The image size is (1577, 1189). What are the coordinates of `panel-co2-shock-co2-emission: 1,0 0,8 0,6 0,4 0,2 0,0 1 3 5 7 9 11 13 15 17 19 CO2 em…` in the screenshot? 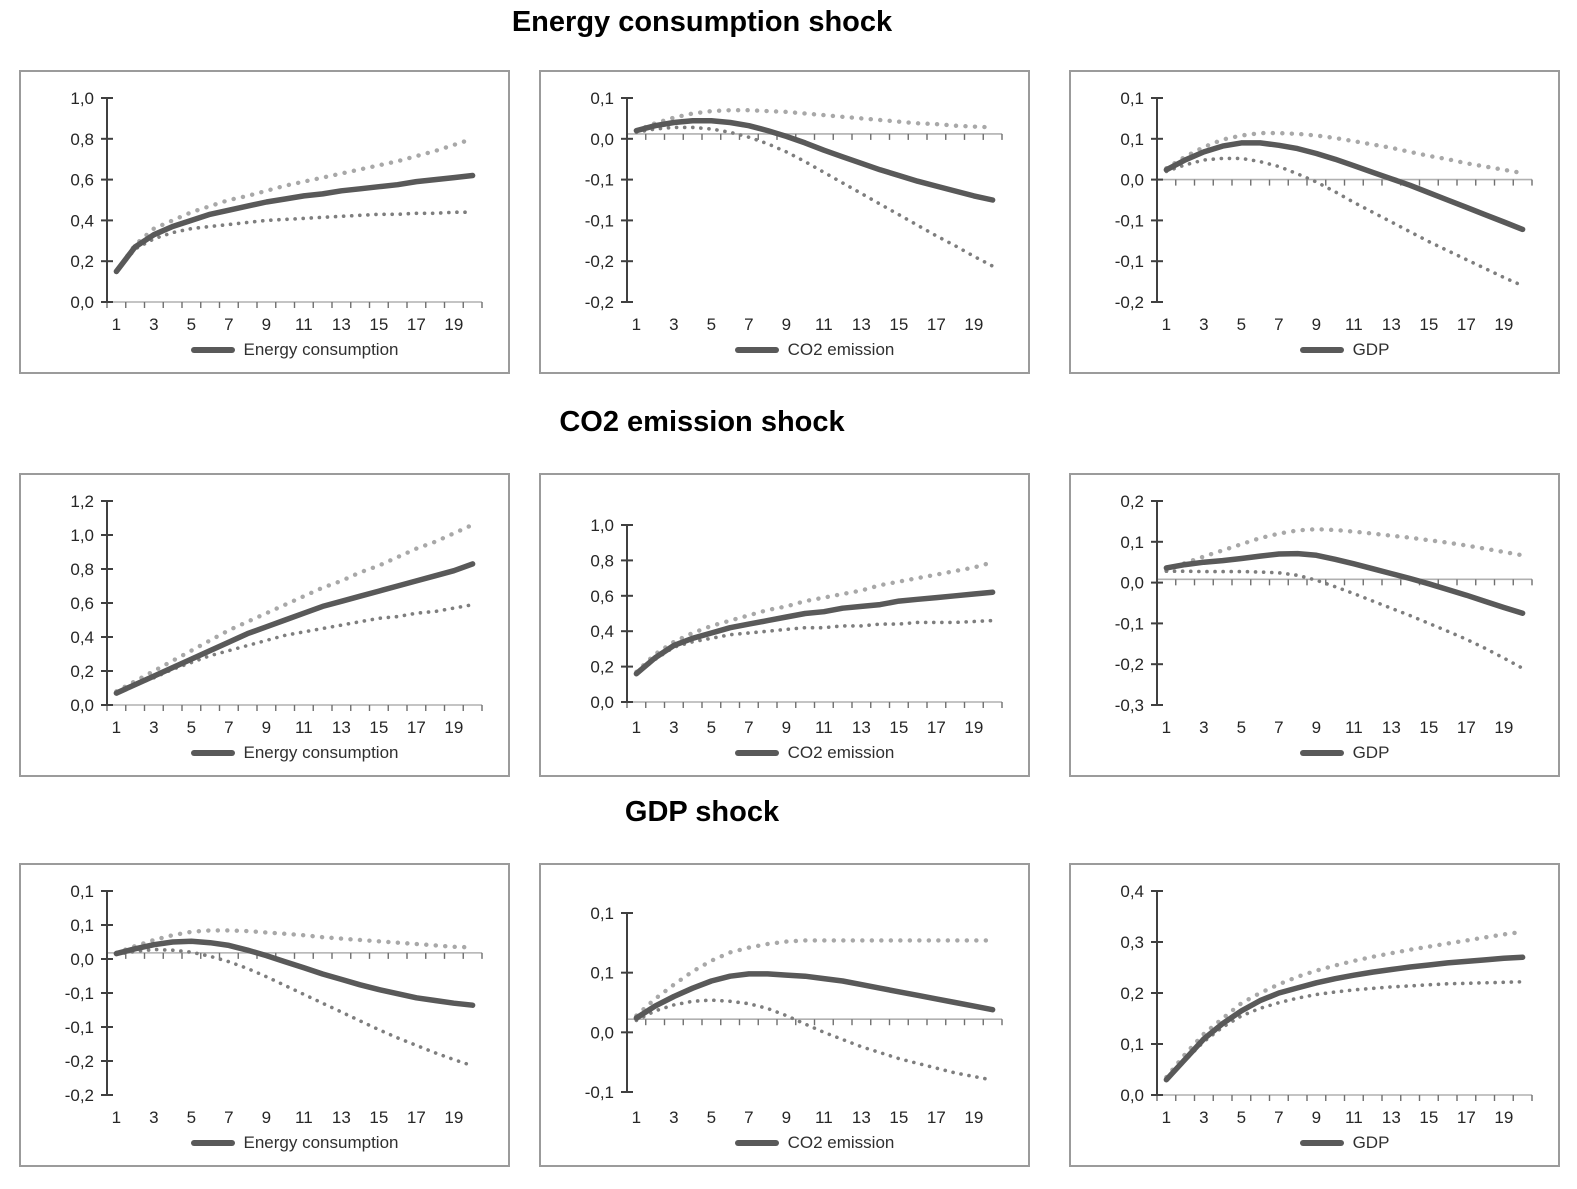 It's located at (784, 625).